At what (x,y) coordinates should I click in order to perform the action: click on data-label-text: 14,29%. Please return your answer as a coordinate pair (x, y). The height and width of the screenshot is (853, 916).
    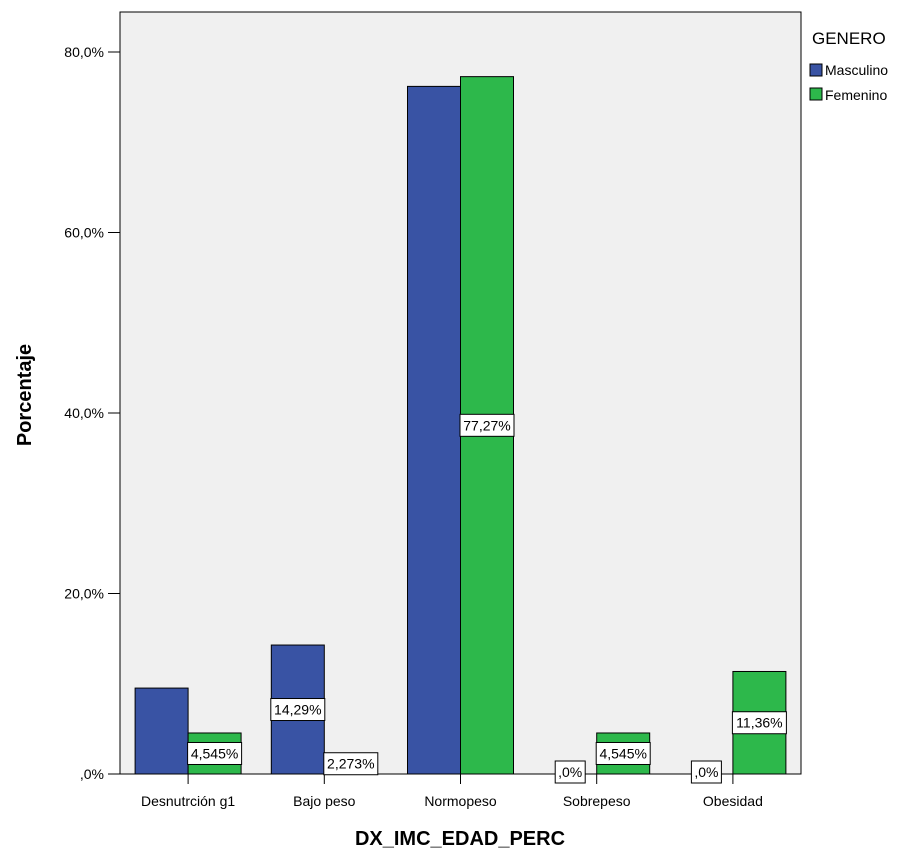
    Looking at the image, I should click on (297, 710).